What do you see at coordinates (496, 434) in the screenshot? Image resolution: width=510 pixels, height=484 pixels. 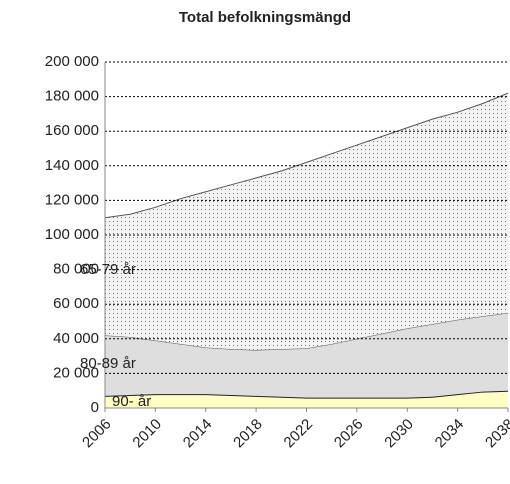 I see `x-tick-label: 2038` at bounding box center [496, 434].